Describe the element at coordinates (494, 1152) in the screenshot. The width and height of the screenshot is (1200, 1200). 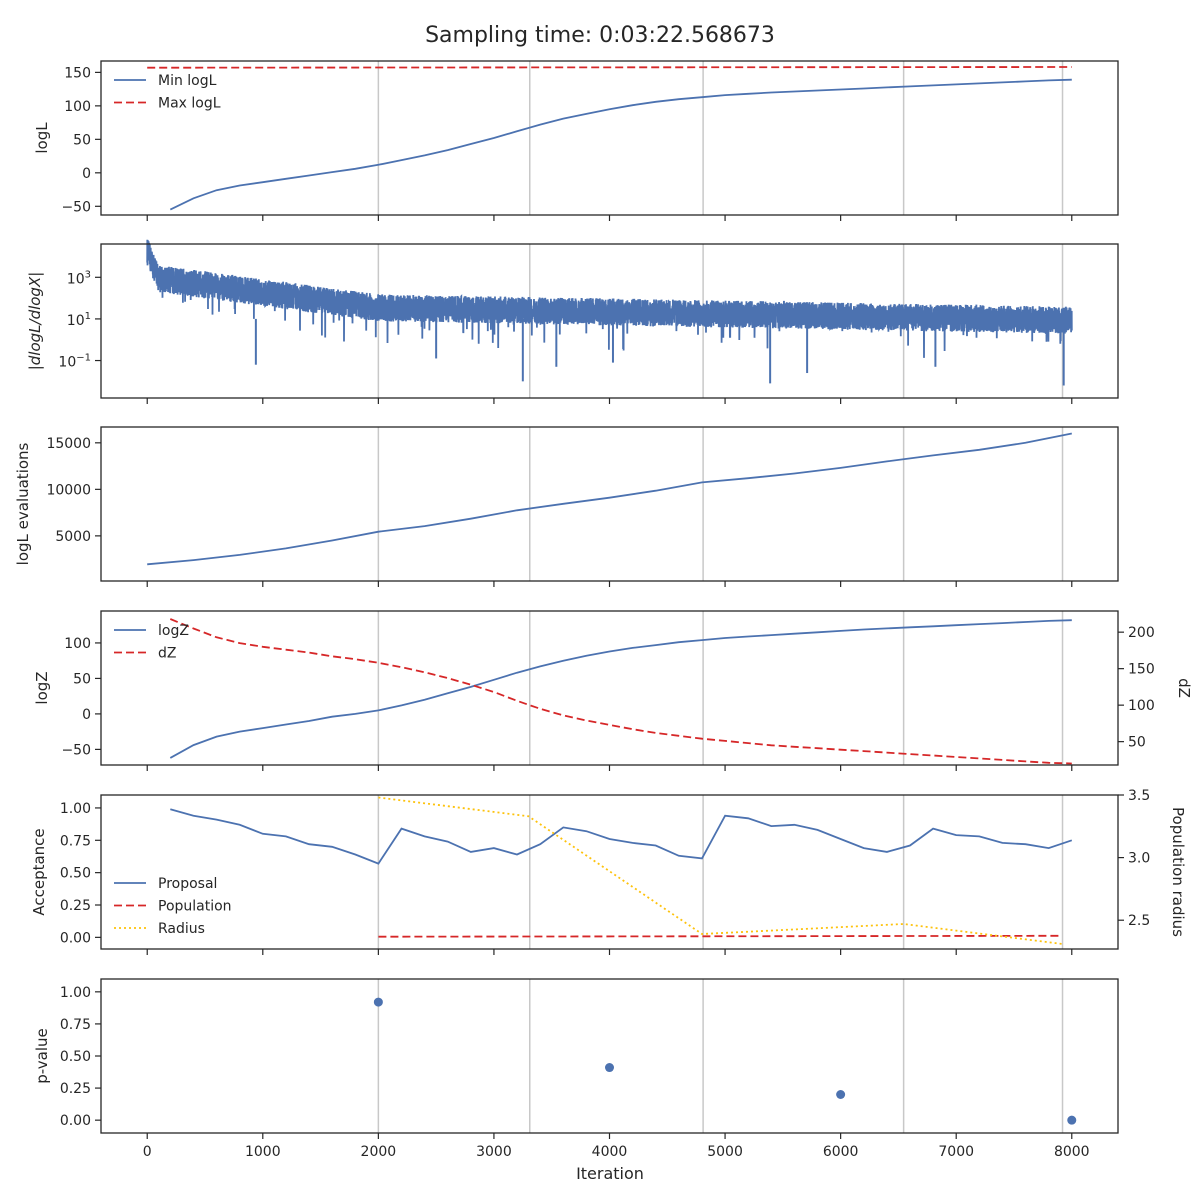
I see `x-tick-label: 3000` at that location.